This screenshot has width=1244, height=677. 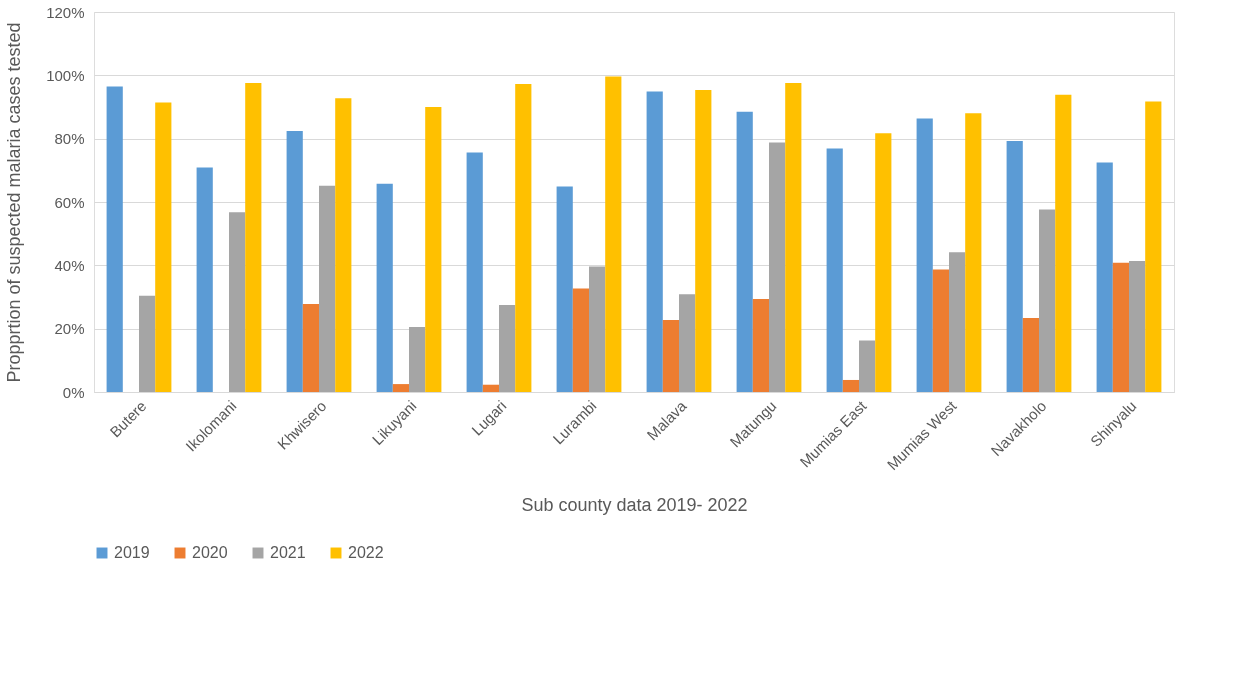 I want to click on x-axis-title: Sub county data 2019- 2022, so click(x=634, y=505).